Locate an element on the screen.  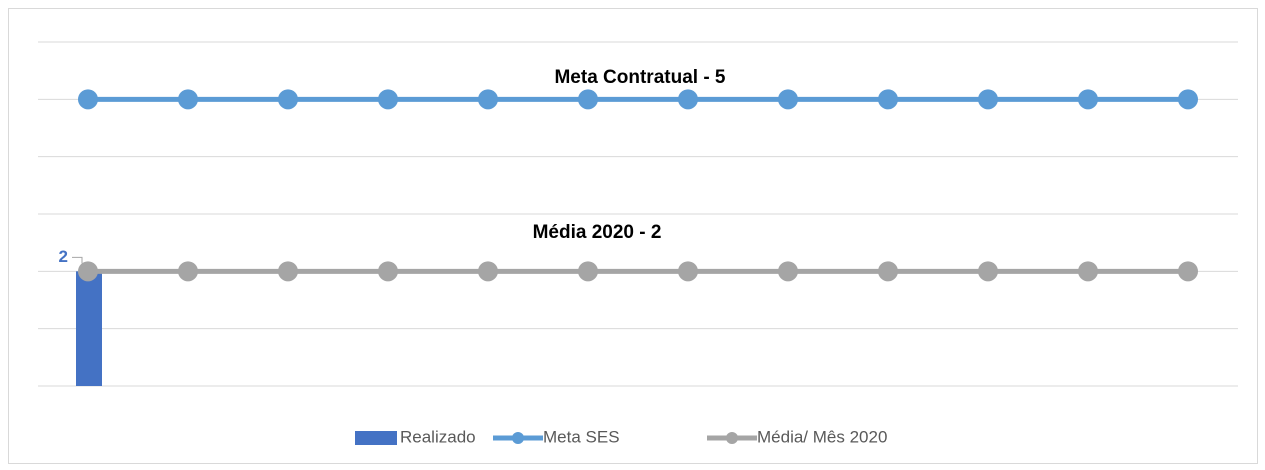
legend-label: Média/ Mês 2020 is located at coordinates (822, 436).